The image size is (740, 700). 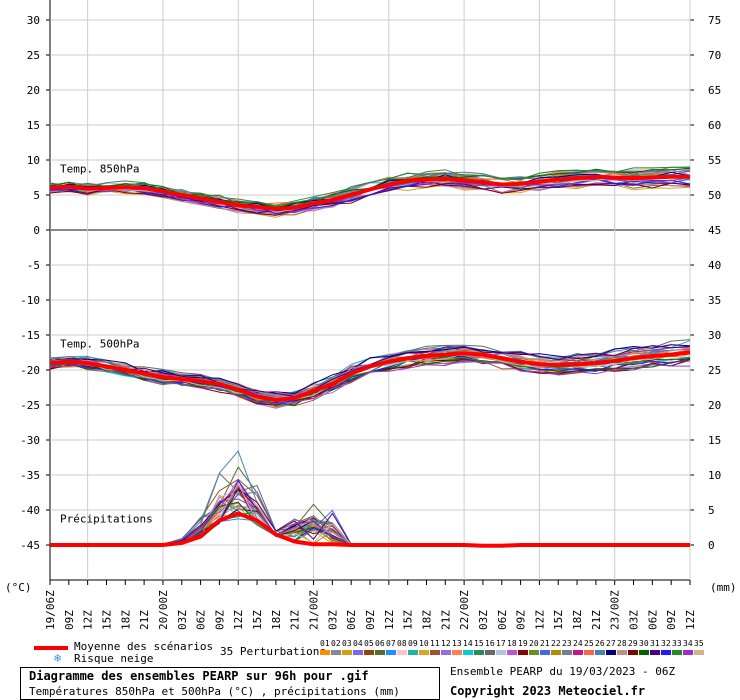 What do you see at coordinates (30, 300) in the screenshot?
I see `left-tick-label: -10` at bounding box center [30, 300].